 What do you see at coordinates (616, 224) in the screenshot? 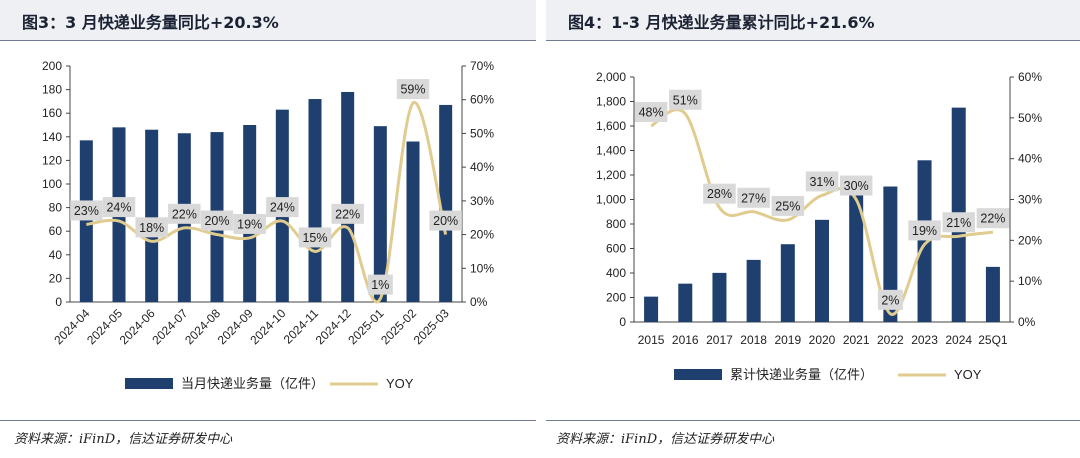
I see `chart2-y-left-tick-label: 800` at bounding box center [616, 224].